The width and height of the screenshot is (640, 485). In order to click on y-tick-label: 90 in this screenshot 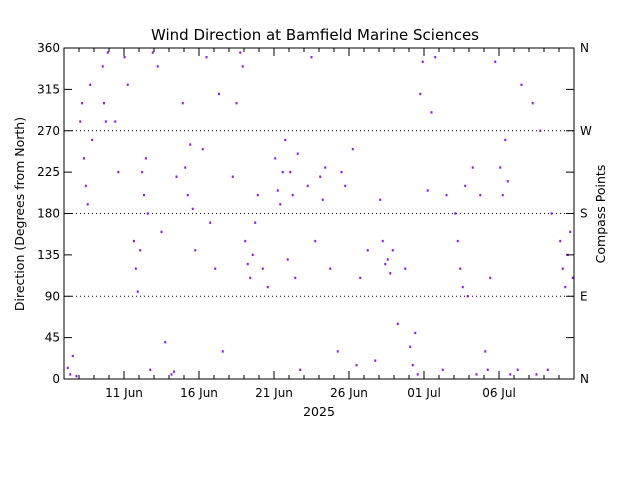, I will do `click(52, 296)`.